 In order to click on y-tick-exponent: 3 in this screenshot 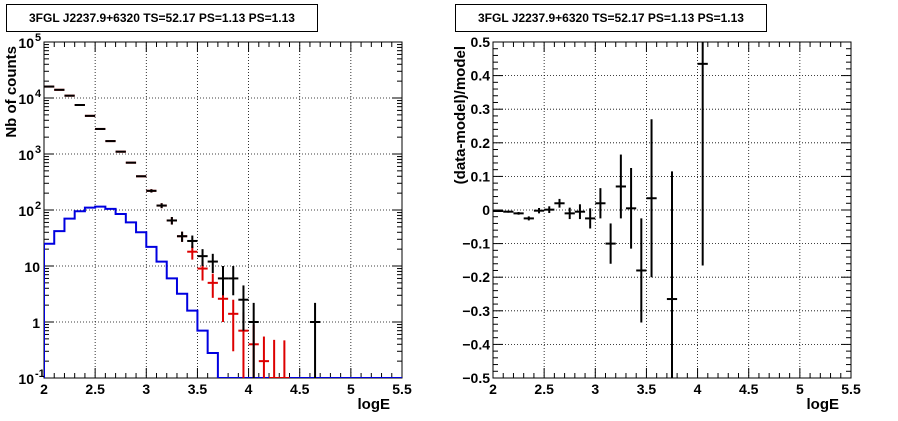, I will do `click(38, 150)`.